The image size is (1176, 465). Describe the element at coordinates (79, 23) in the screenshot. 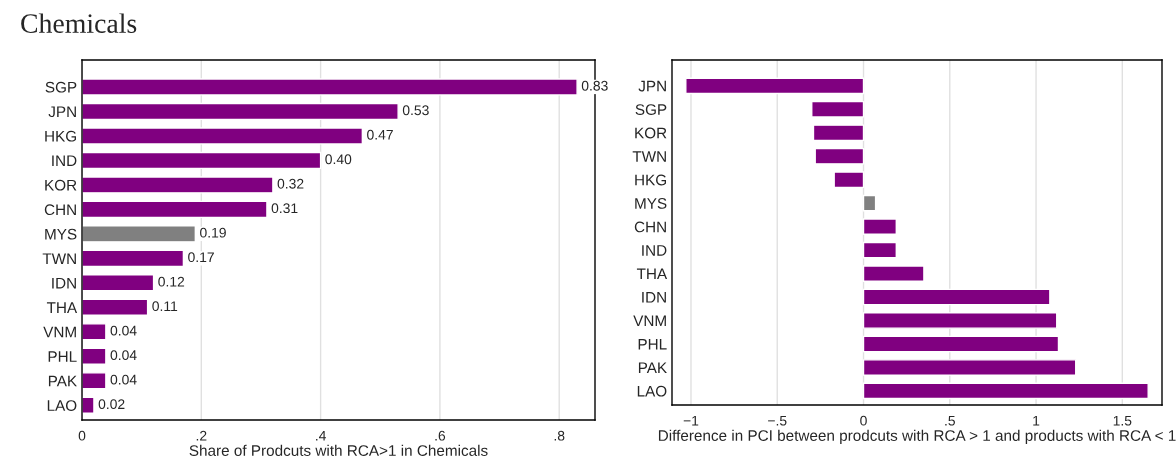

I see `chart-title: Chemicals` at that location.